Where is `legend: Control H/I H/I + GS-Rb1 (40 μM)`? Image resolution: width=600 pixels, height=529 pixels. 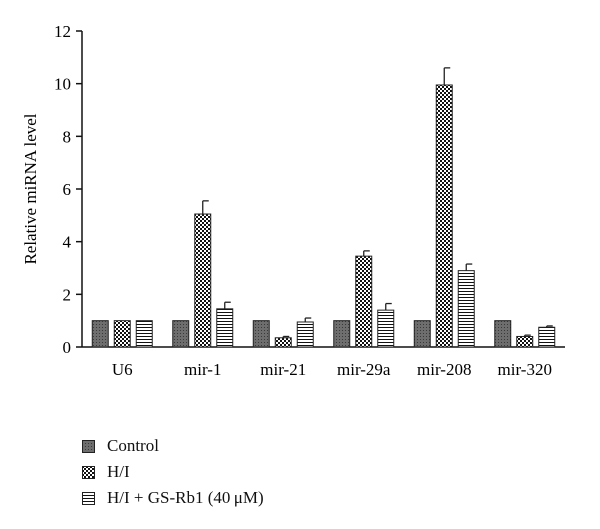
legend: Control H/I H/I + GS-Rb1 (40 μM) is located at coordinates (173, 472).